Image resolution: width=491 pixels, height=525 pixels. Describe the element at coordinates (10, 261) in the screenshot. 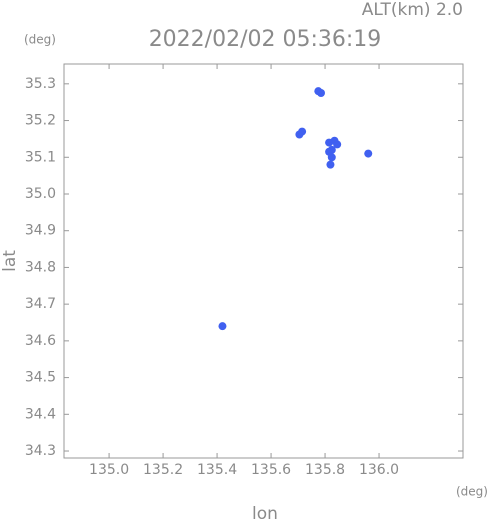

I see `y-axis-label: lat` at that location.